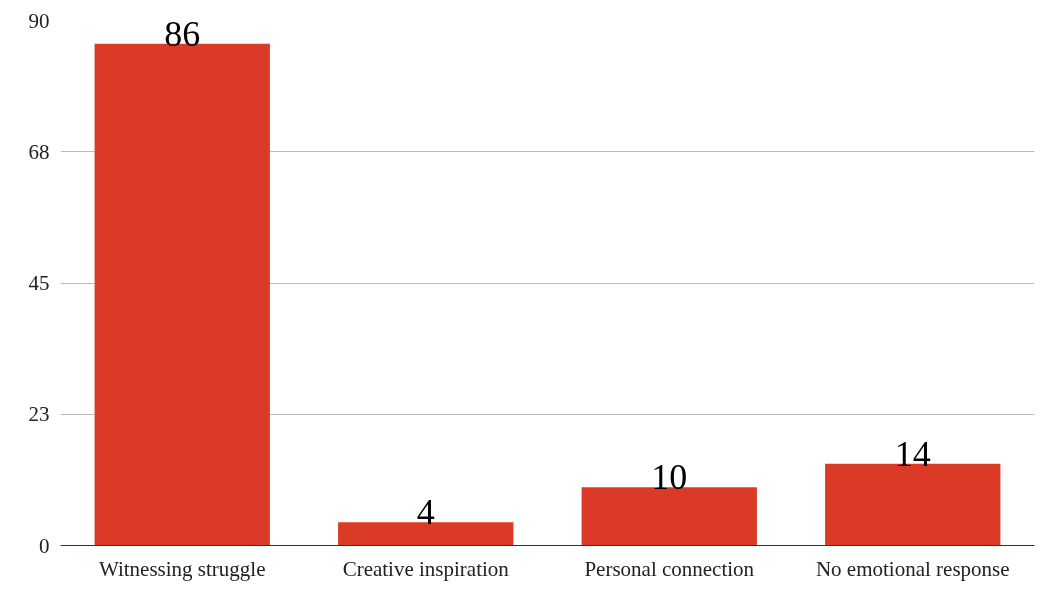 Image resolution: width=1042 pixels, height=590 pixels. Describe the element at coordinates (669, 568) in the screenshot. I see `x-tick-label: Personal connection` at that location.